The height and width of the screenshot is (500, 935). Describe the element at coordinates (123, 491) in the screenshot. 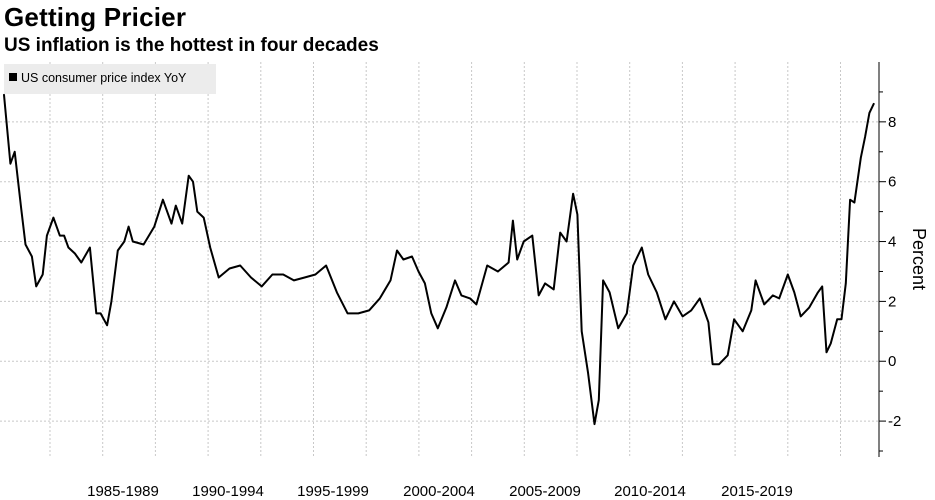

I see `x-tick-label: 1985-1989` at that location.